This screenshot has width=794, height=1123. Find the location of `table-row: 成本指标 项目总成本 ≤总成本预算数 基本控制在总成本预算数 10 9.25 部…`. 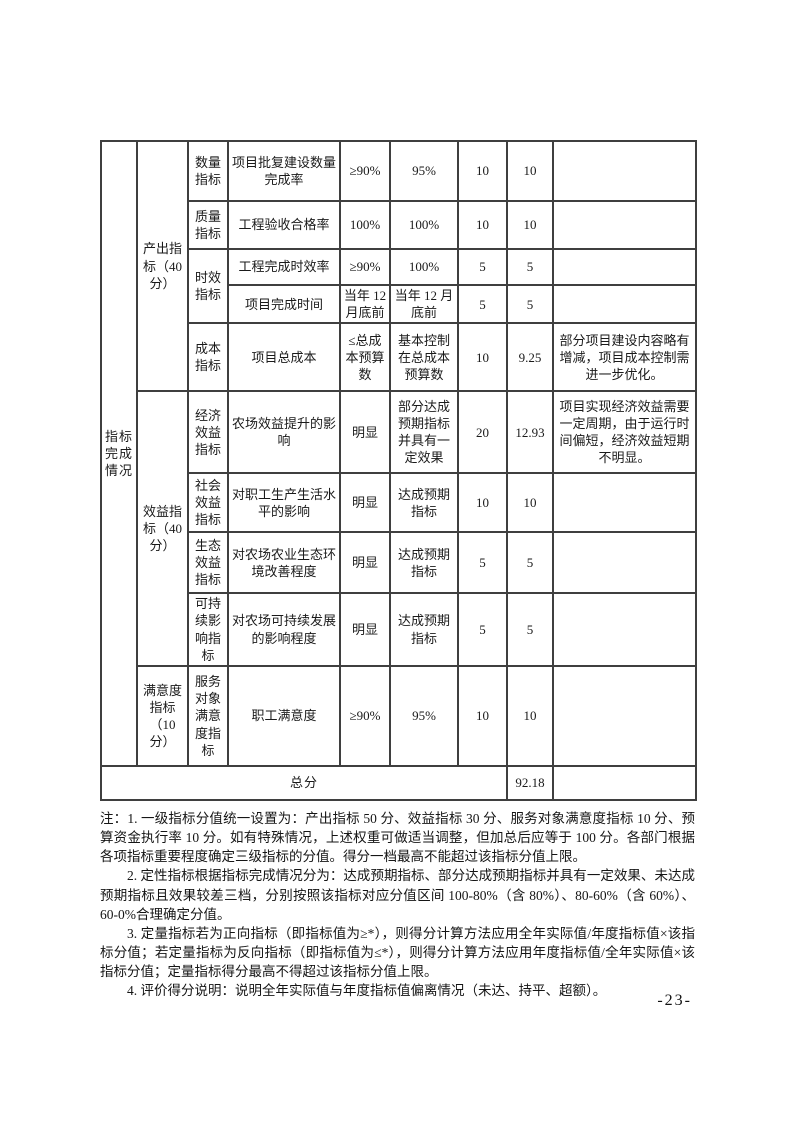

table-row: 成本指标 项目总成本 ≤总成本预算数 基本控制在总成本预算数 10 9.25 部… is located at coordinates (399, 357).